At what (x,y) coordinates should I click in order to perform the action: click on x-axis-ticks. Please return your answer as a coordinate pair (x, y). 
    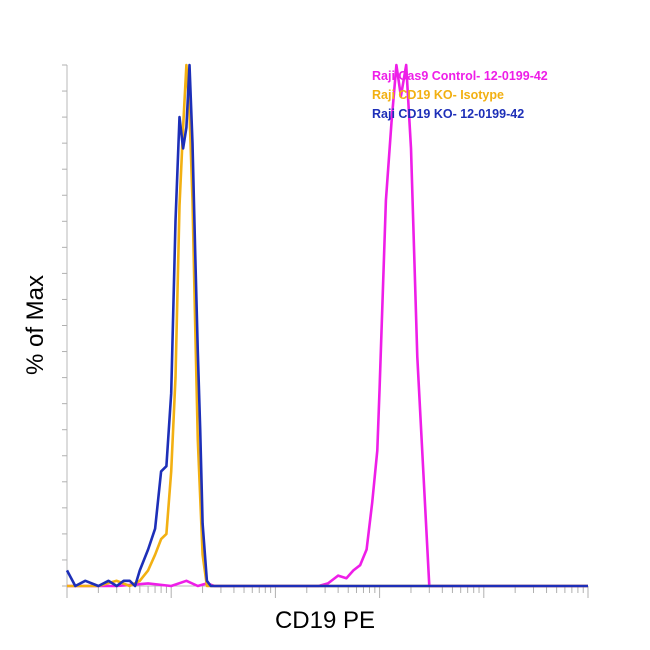
    Looking at the image, I should click on (327, 592).